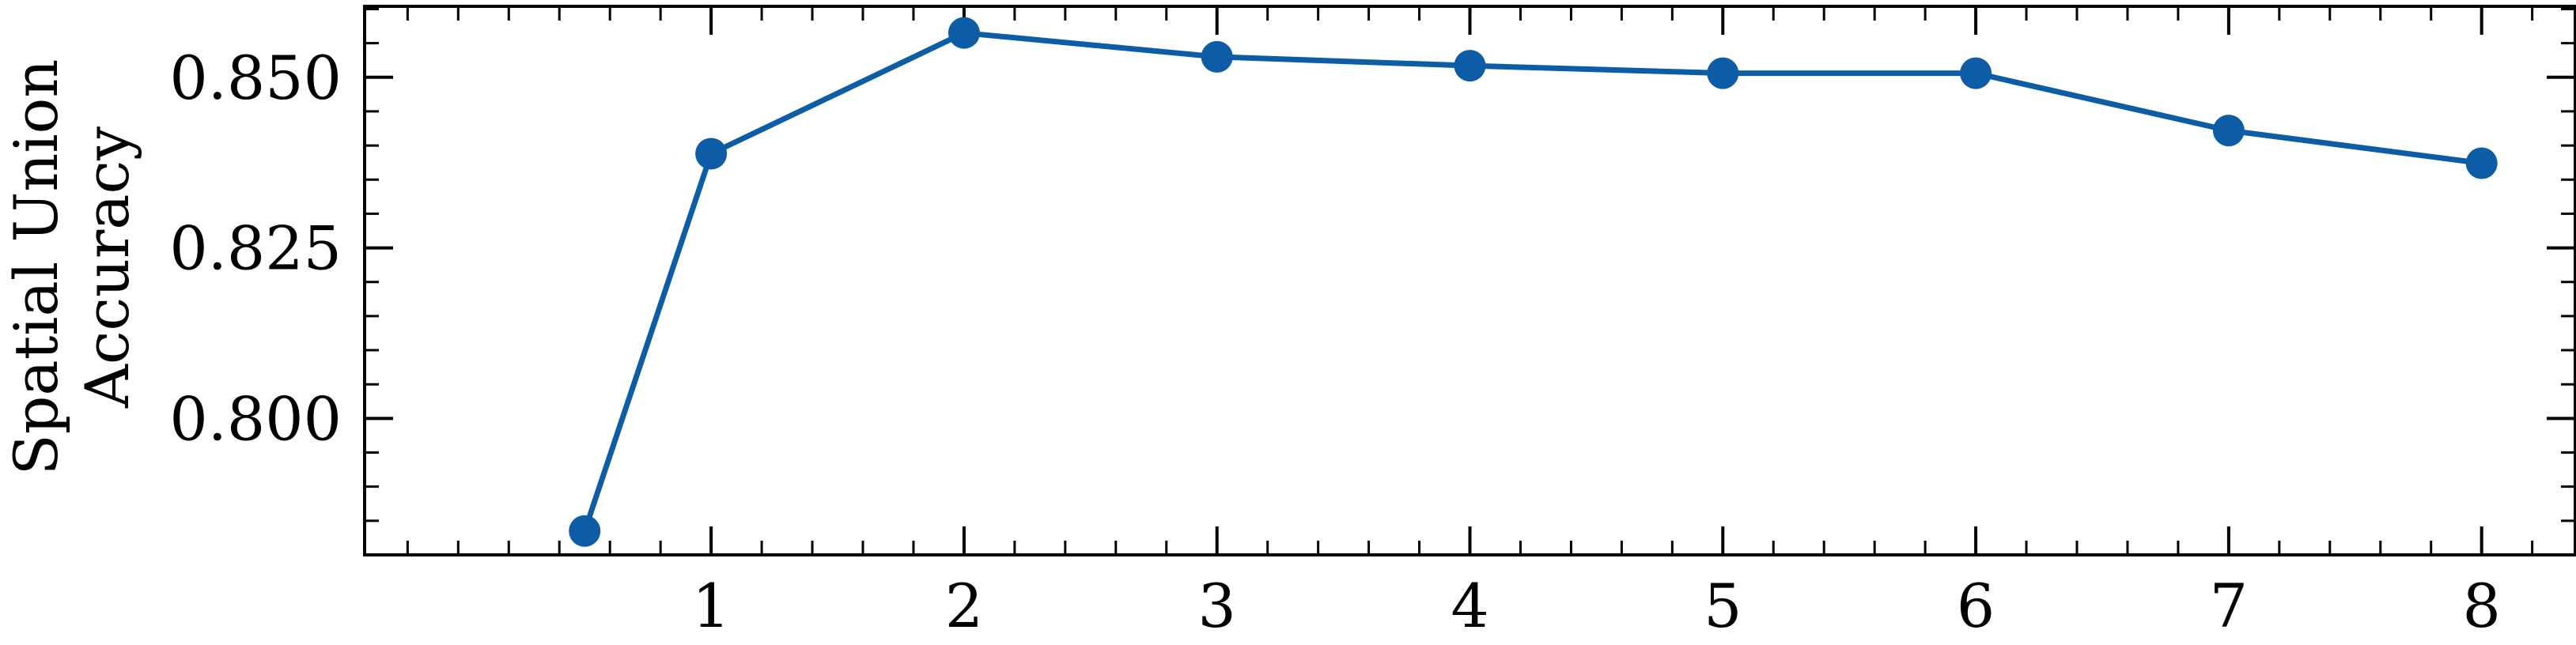 The image size is (2576, 645). What do you see at coordinates (36, 267) in the screenshot?
I see `y-axis-title-line-1: Spatial Union` at bounding box center [36, 267].